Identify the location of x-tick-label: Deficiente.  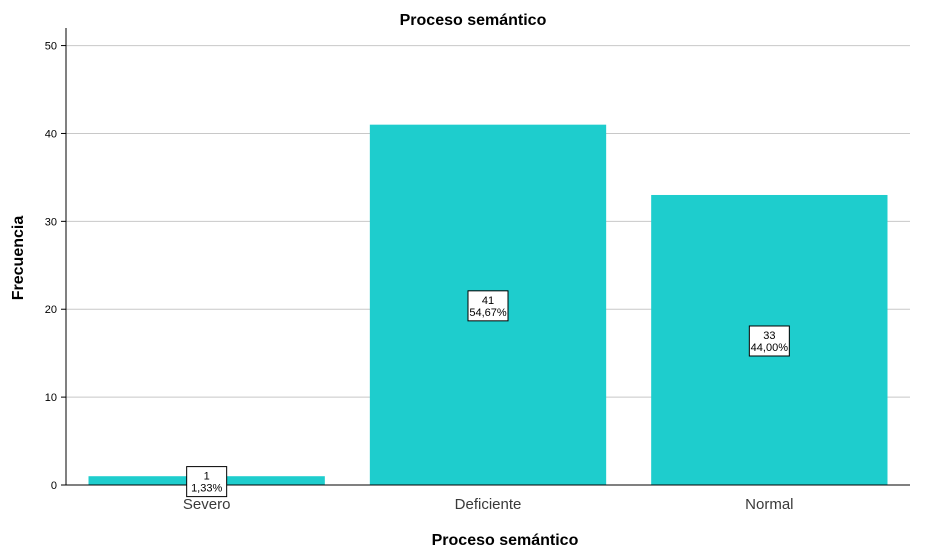
(488, 504).